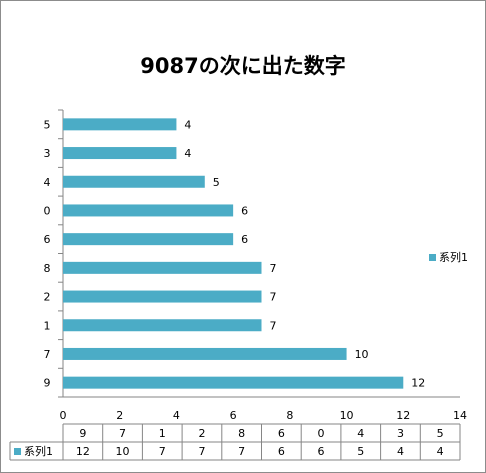  Describe the element at coordinates (362, 354) in the screenshot. I see `data-label: 10` at that location.